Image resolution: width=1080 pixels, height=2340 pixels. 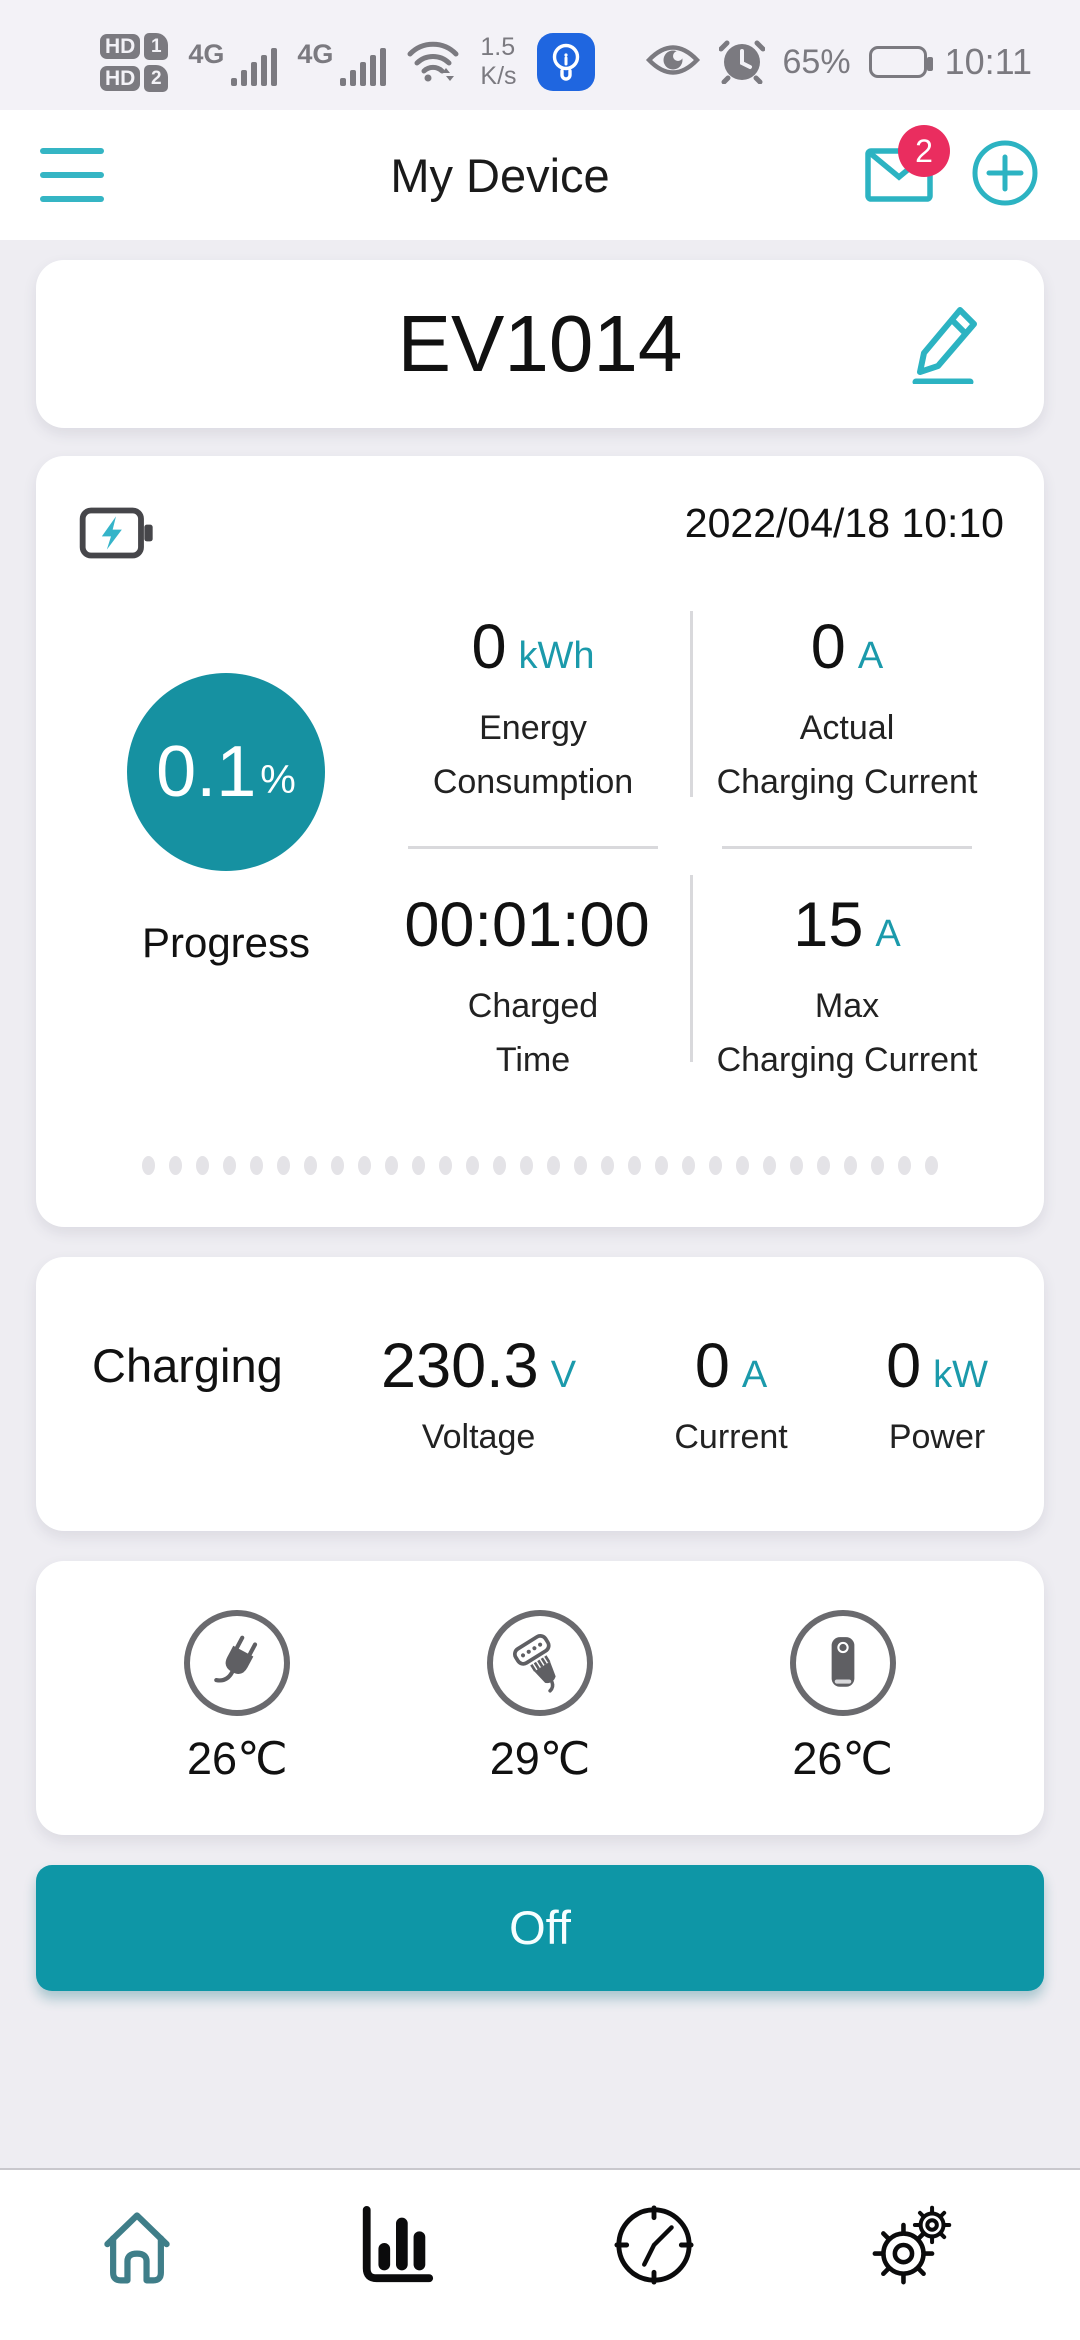 I want to click on nav-schedule, so click(x=654, y=2246).